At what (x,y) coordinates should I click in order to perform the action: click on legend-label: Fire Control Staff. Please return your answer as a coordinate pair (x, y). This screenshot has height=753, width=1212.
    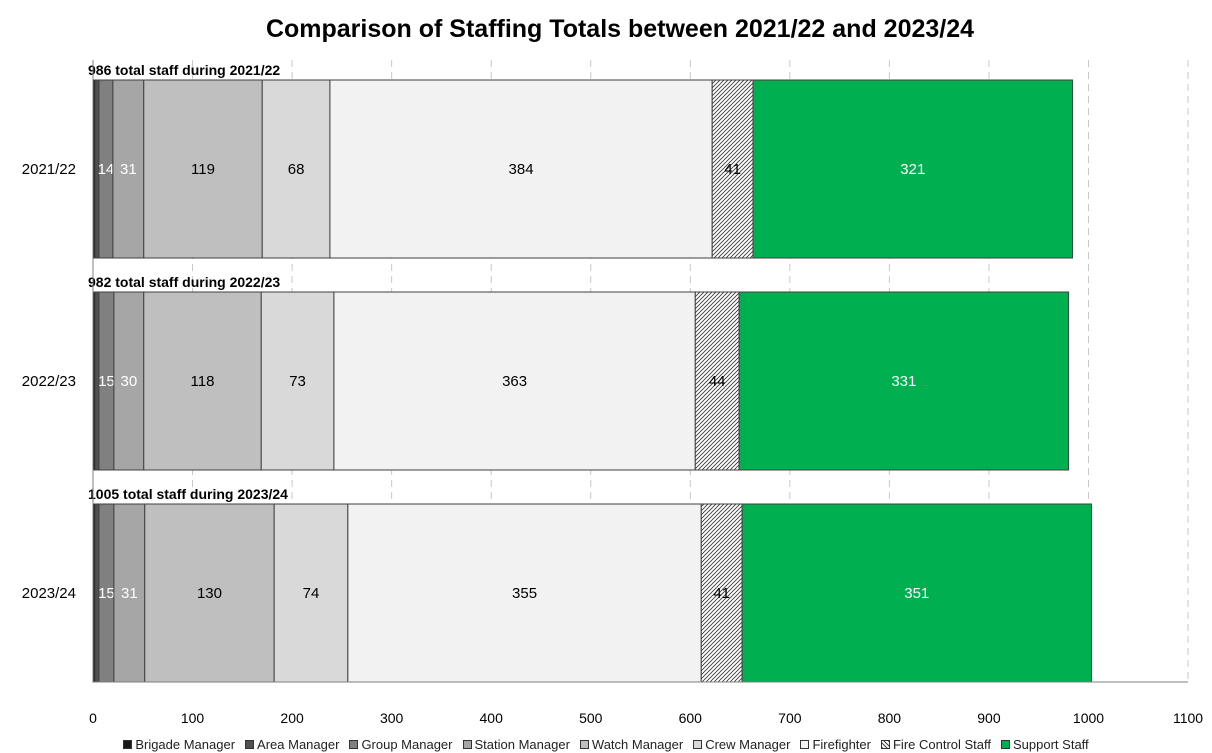
    Looking at the image, I should click on (942, 744).